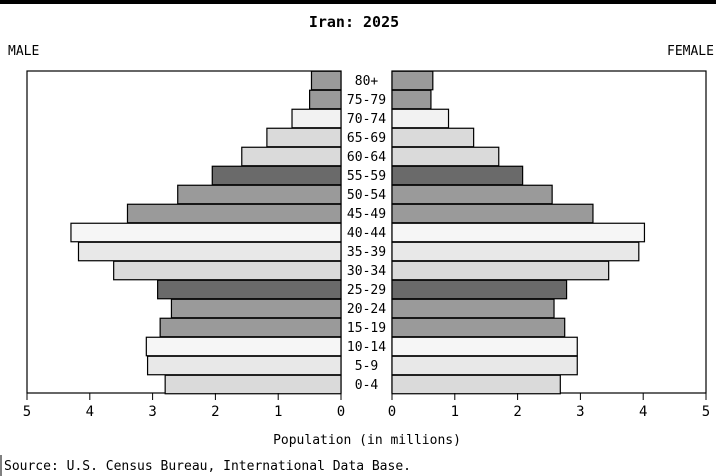 The width and height of the screenshot is (716, 476). Describe the element at coordinates (358, 2) in the screenshot. I see `top-banner-strip` at that location.